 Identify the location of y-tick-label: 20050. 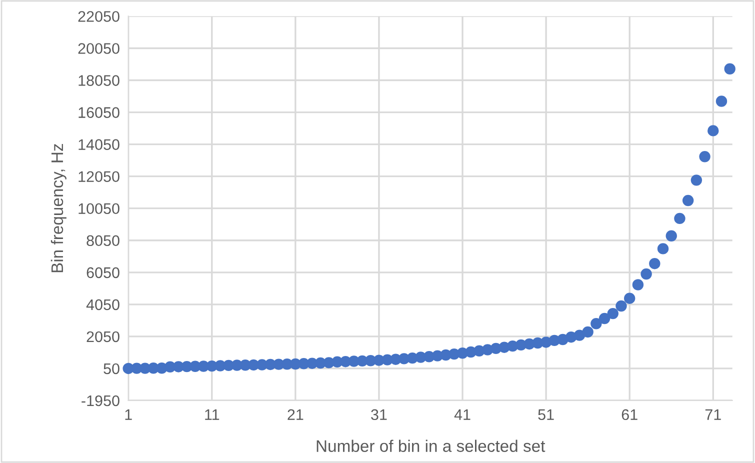
(99, 48).